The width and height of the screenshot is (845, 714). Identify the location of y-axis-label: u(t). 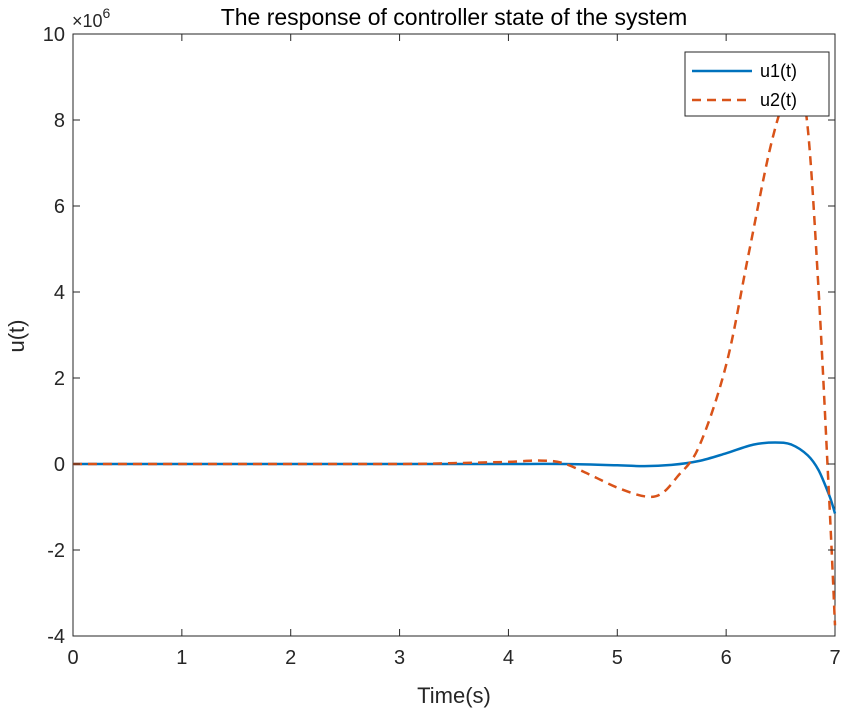
(16, 336).